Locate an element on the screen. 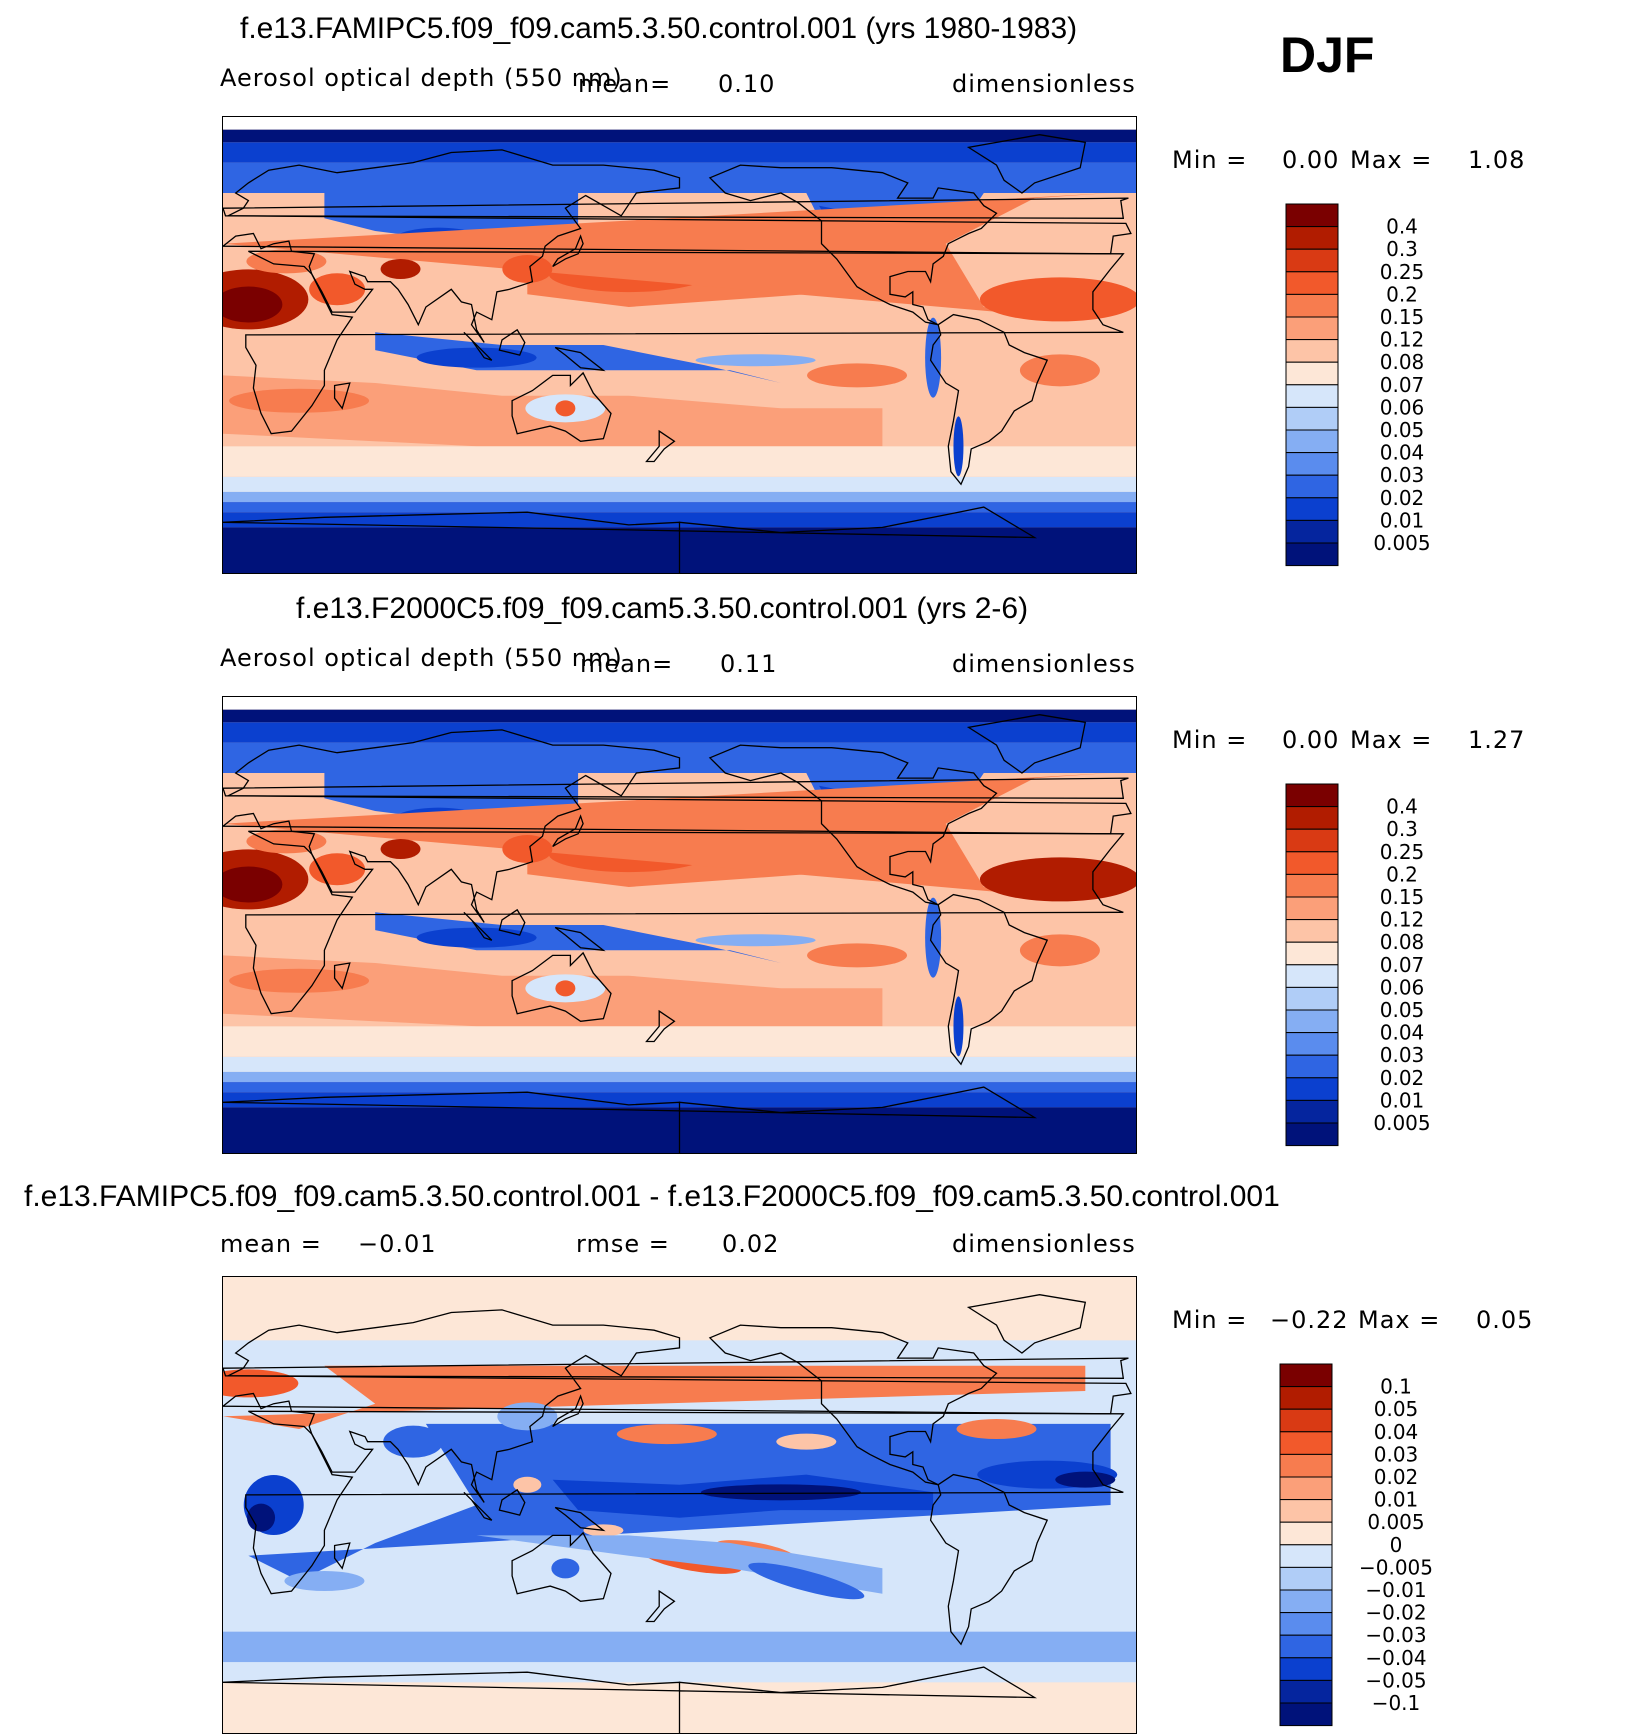  season-label: DJF is located at coordinates (1327, 55).